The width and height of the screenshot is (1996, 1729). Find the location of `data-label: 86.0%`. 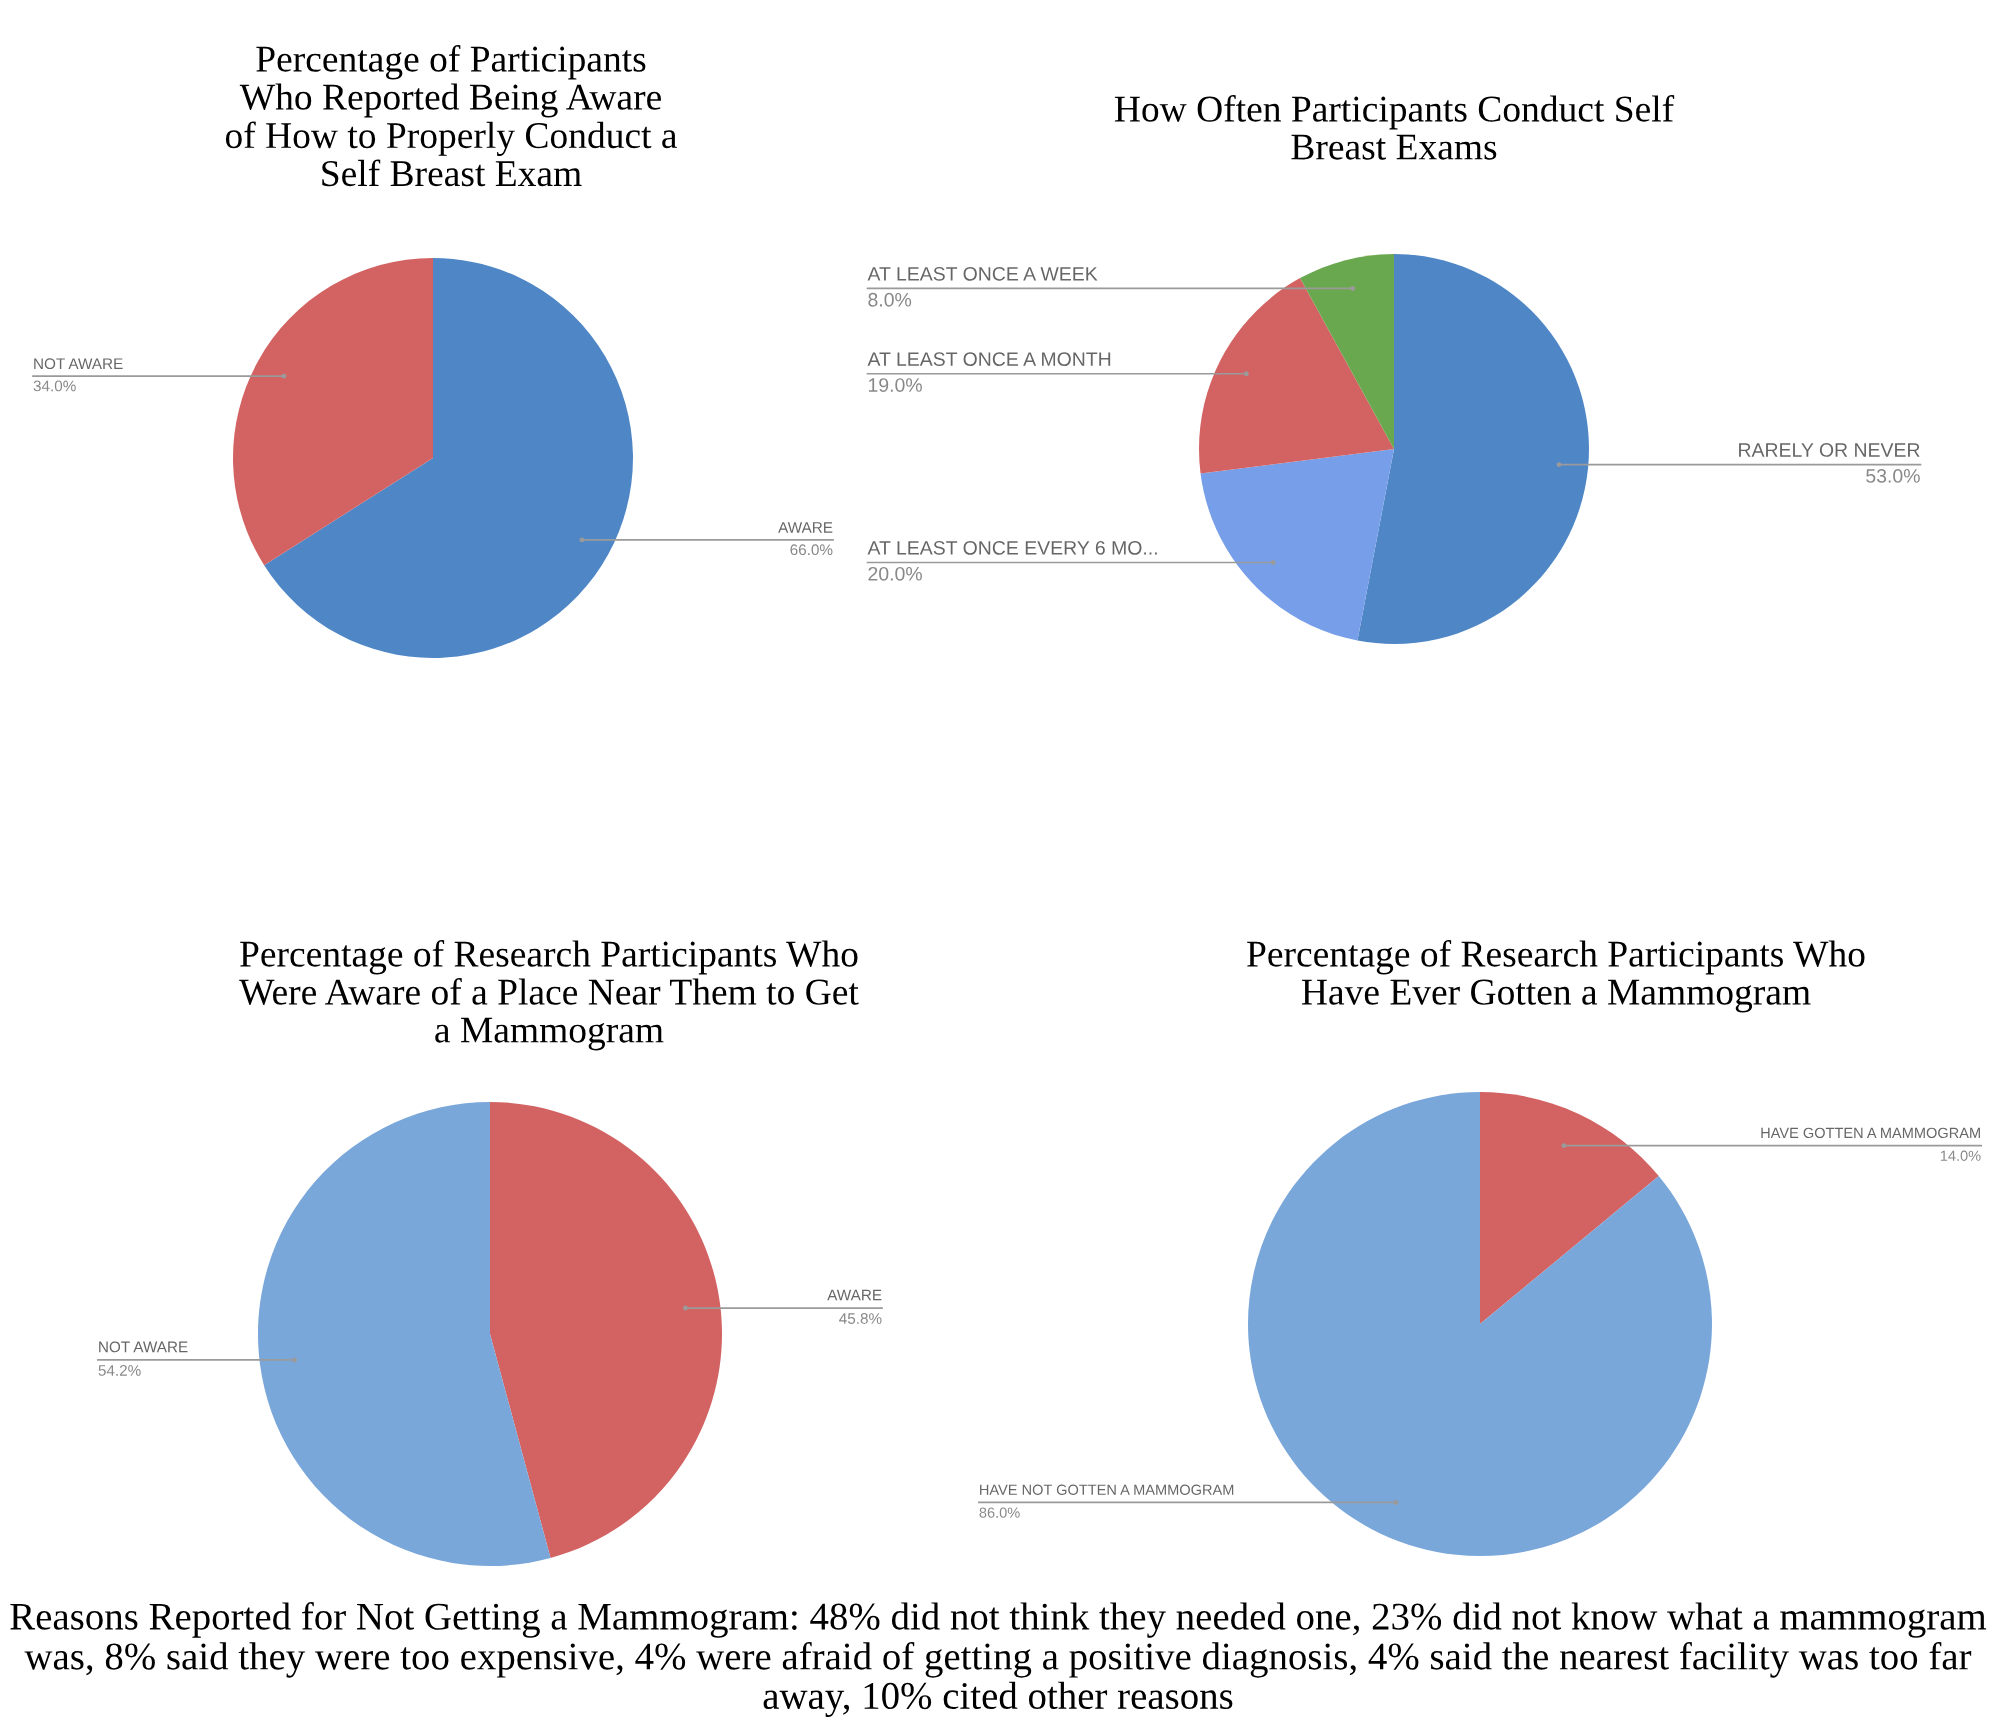

data-label: 86.0% is located at coordinates (999, 1512).